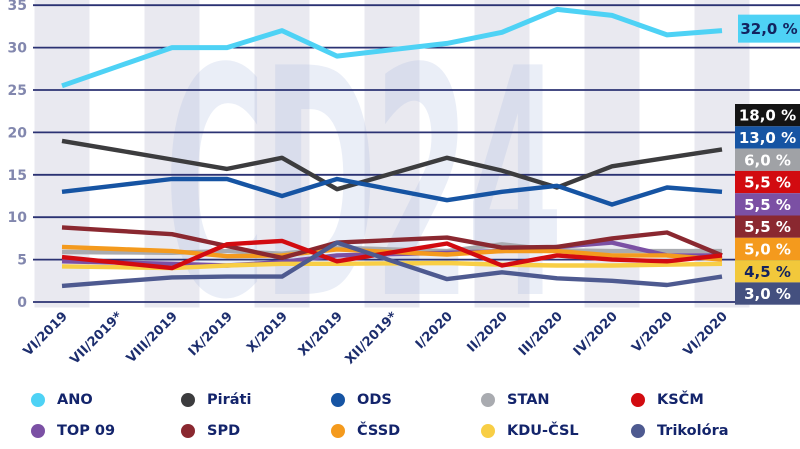 The width and height of the screenshot is (800, 449). I want to click on value-box-label: 18,0 %, so click(767, 116).